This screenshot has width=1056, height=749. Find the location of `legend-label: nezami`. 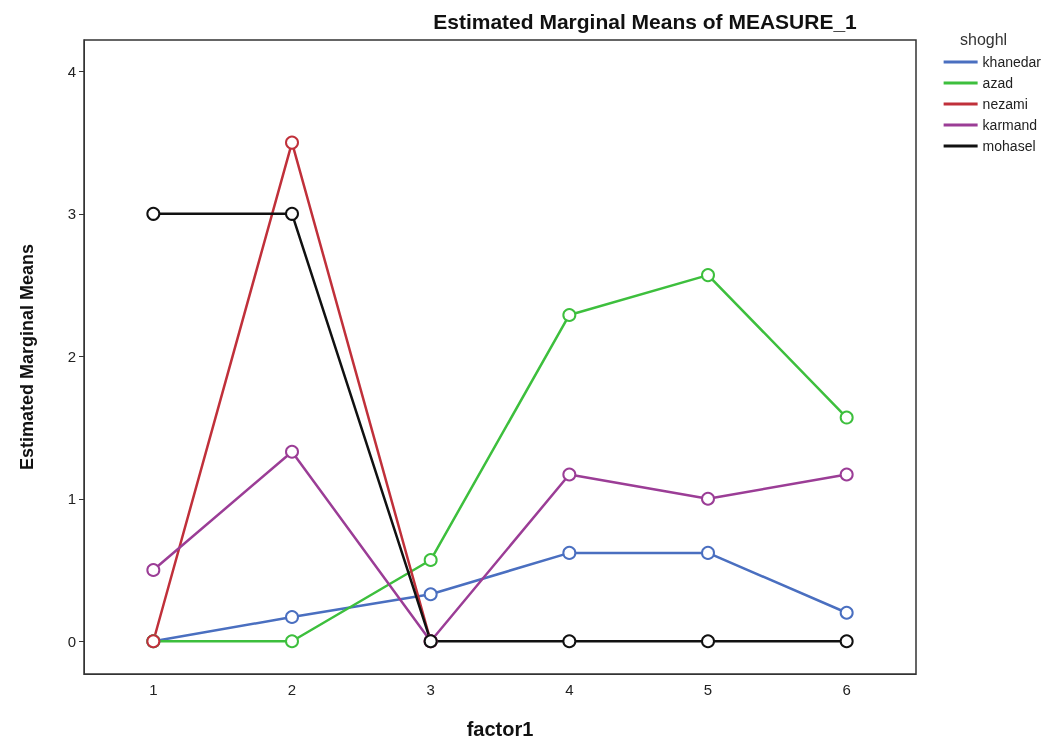

legend-label: nezami is located at coordinates (1005, 104).